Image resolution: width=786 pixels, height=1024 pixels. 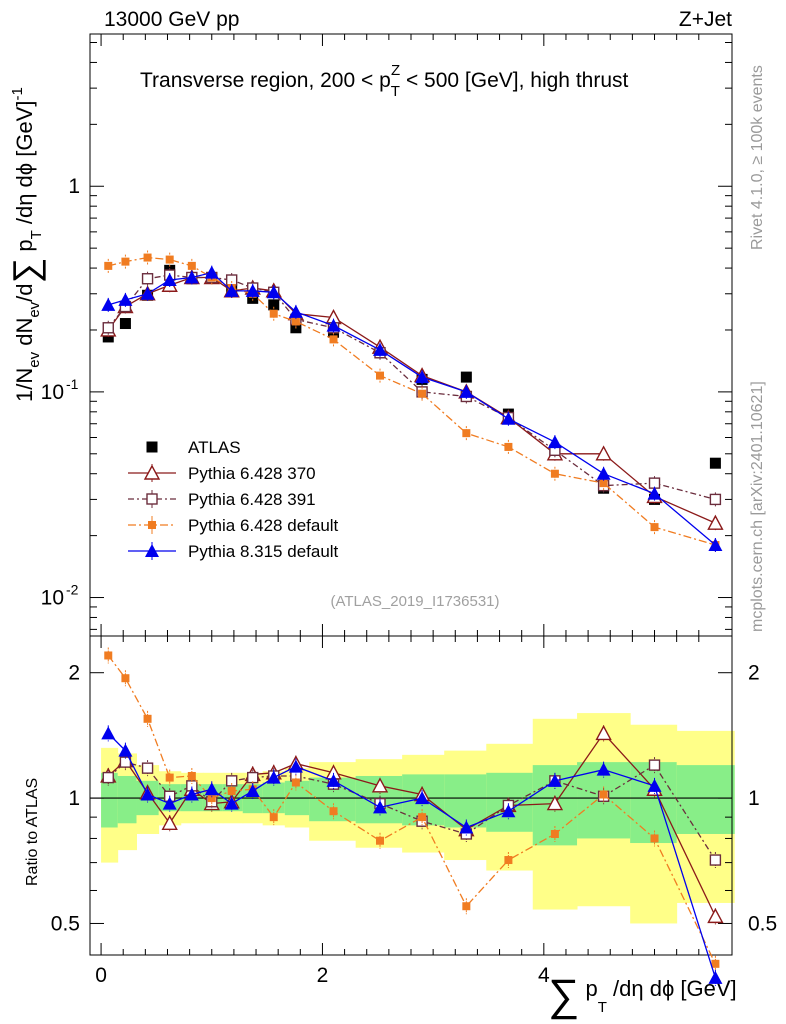 I want to click on x-tick-label: 2, so click(x=323, y=975).